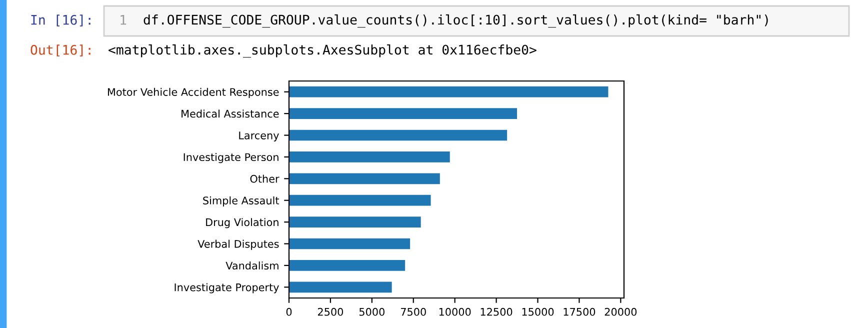 The image size is (851, 328). What do you see at coordinates (620, 312) in the screenshot?
I see `x-tick-label: 20000` at bounding box center [620, 312].